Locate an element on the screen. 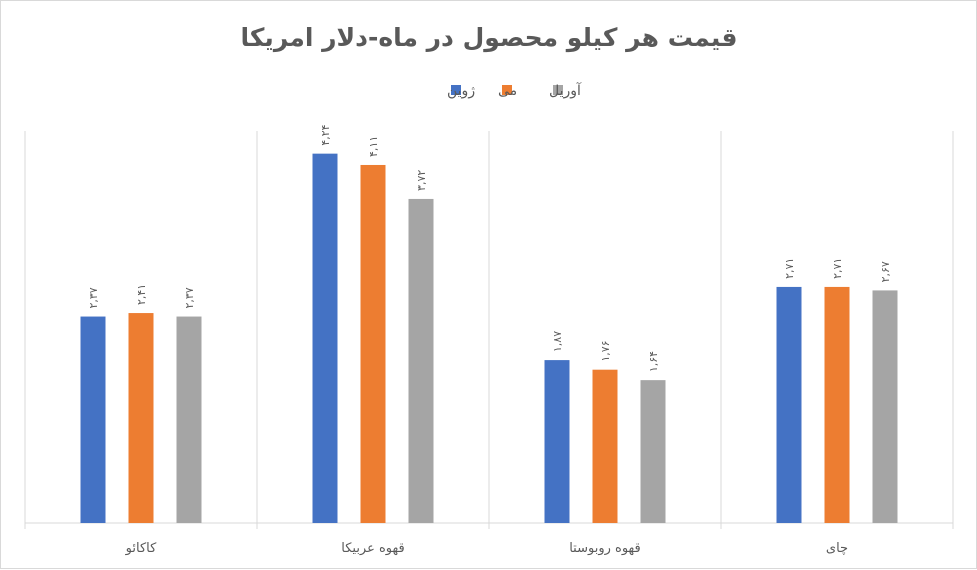 This screenshot has height=570, width=977. data-label: ۲,۶۷ is located at coordinates (885, 271).